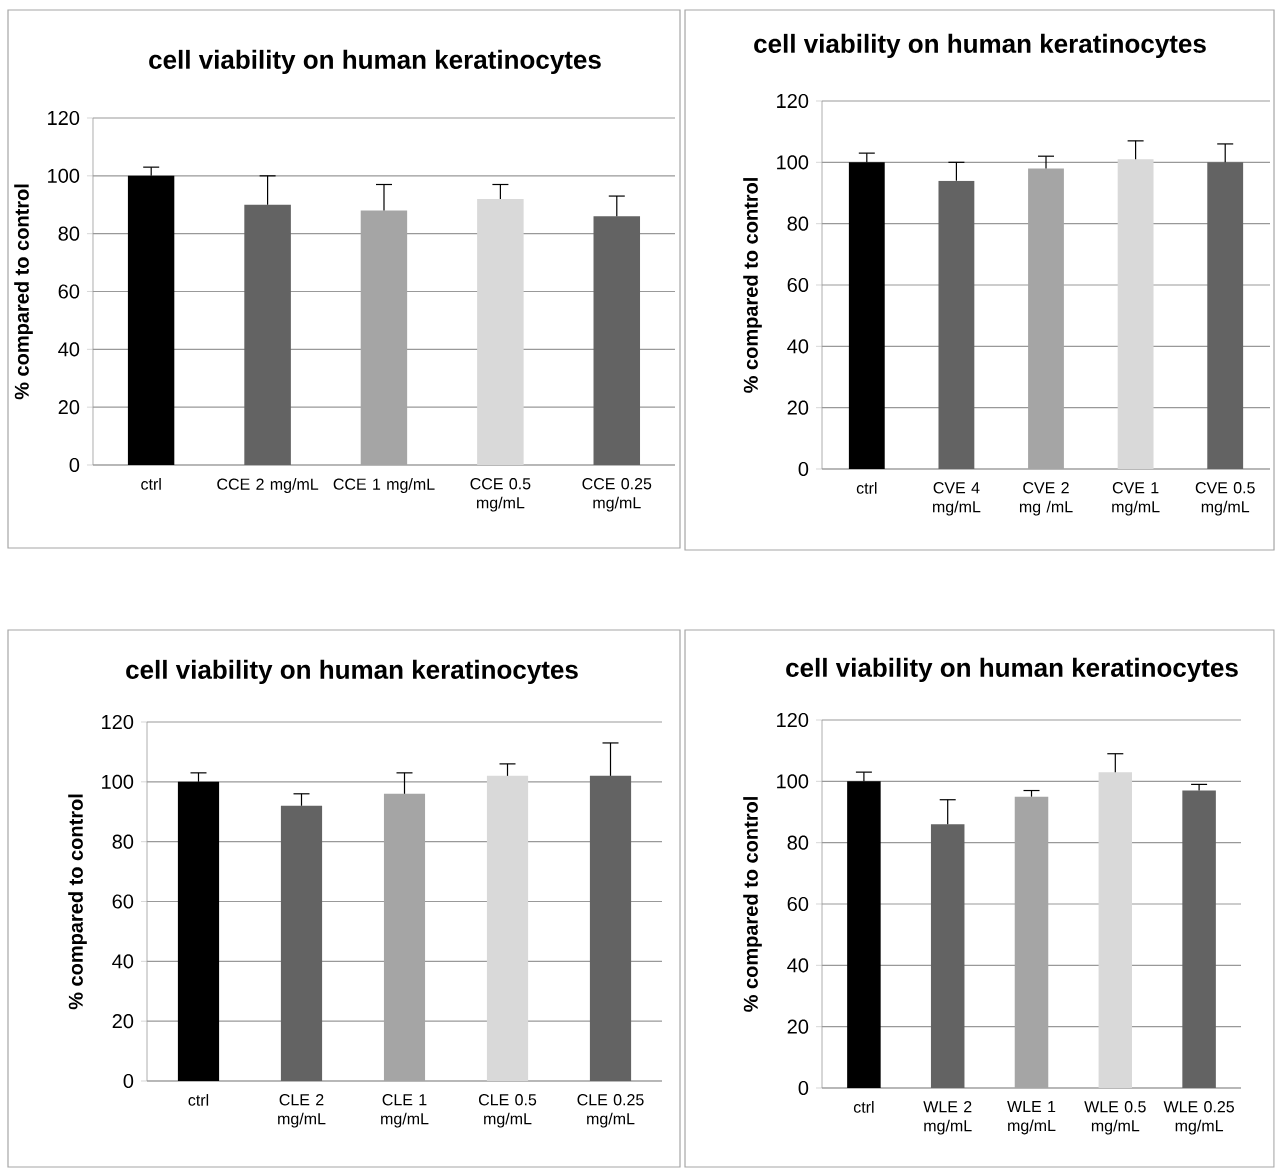 Image resolution: width=1275 pixels, height=1168 pixels. I want to click on x-tick-label: CLE 2 mg/mL, so click(302, 1111).